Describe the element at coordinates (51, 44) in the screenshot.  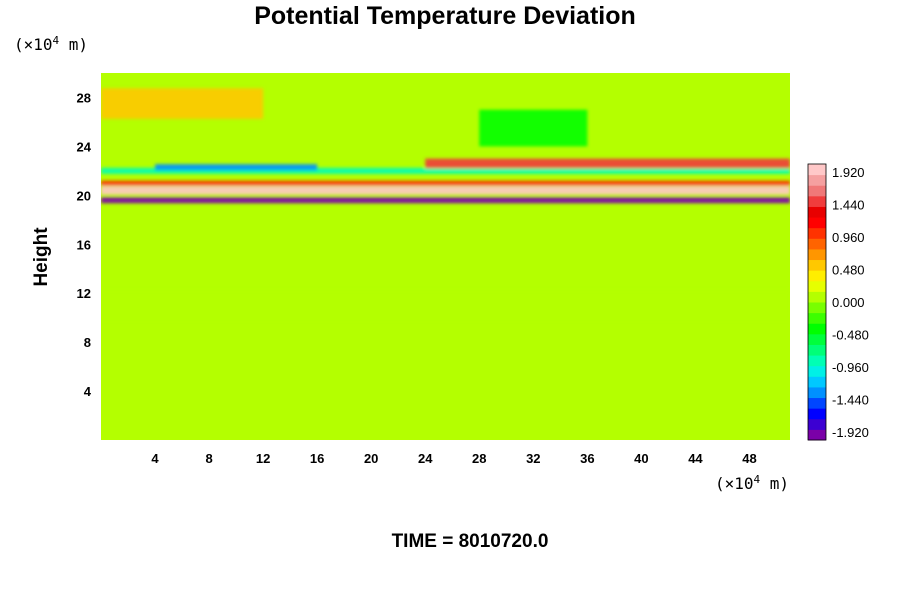
I see `y-axis-unit: (×104 m)` at that location.